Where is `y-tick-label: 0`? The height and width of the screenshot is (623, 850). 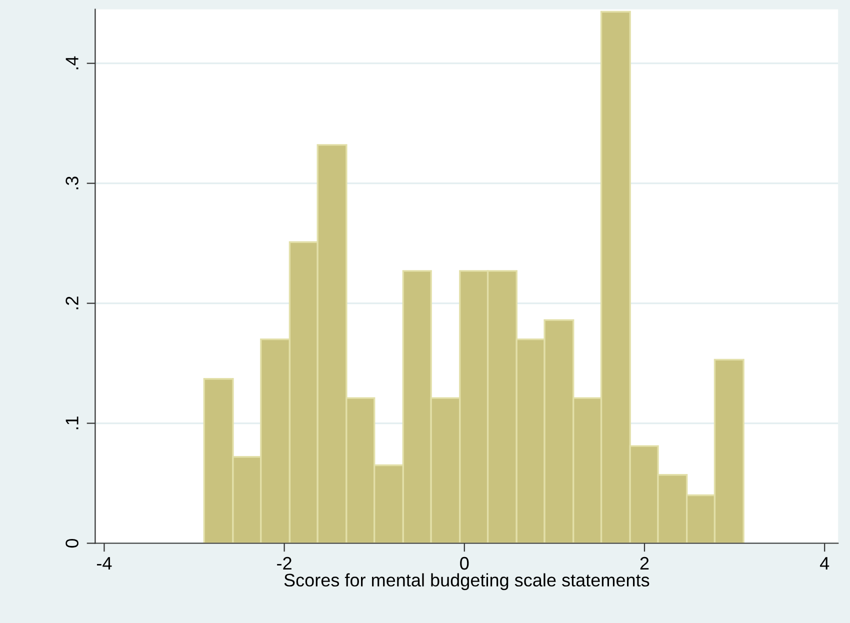 y-tick-label: 0 is located at coordinates (72, 543).